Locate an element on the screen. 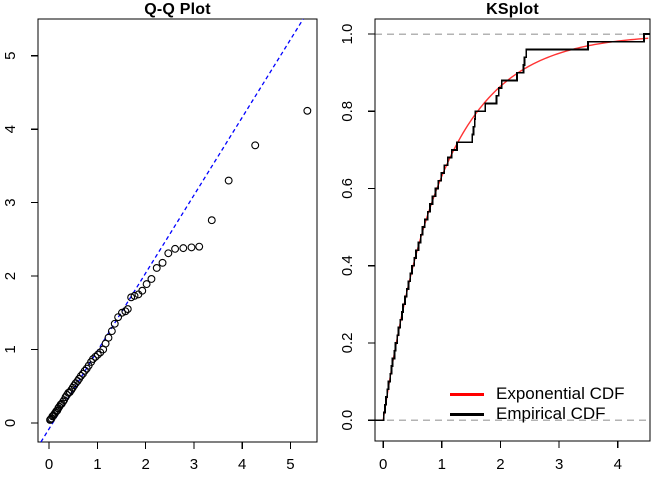 The width and height of the screenshot is (672, 480). empirical-line-swatch is located at coordinates (467, 414).